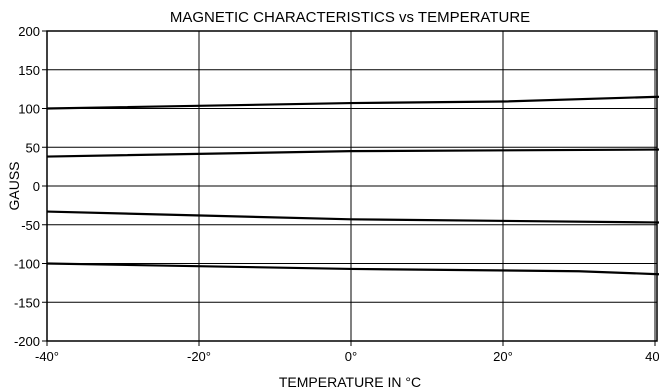 The image size is (659, 392). Describe the element at coordinates (352, 269) in the screenshot. I see `series-line-min-rel` at that location.